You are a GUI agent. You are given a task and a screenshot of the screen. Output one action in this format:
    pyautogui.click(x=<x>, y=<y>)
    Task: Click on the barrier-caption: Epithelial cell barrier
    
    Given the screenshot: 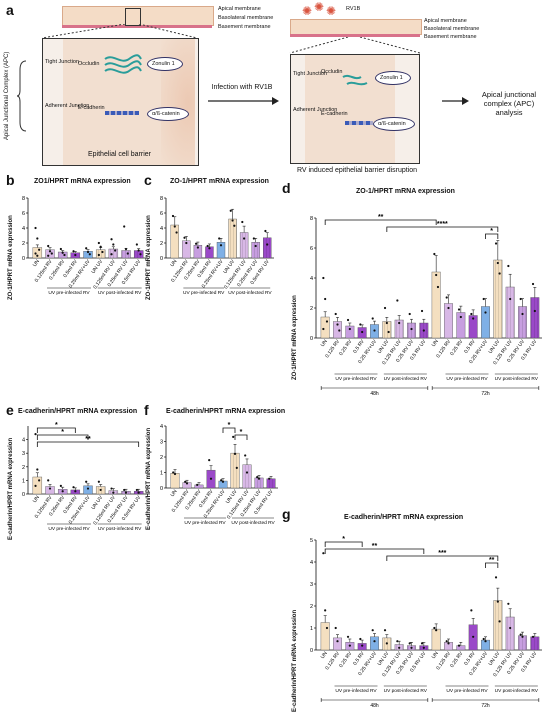 What is the action you would take?
    pyautogui.click(x=119, y=154)
    